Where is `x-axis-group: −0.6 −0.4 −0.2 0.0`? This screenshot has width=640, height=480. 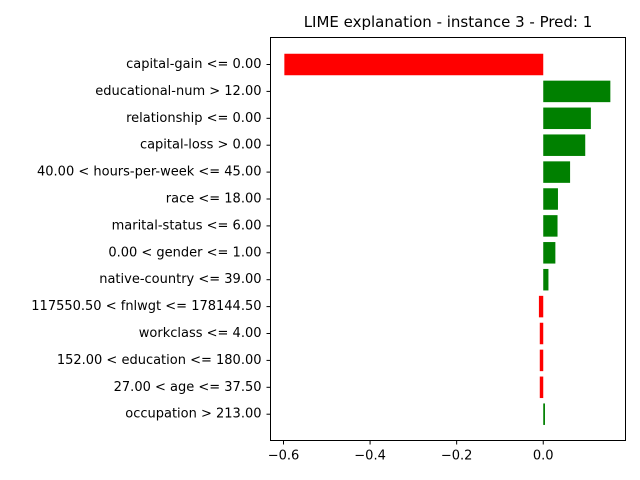 x-axis-group: −0.6 −0.4 −0.2 0.0 is located at coordinates (411, 452).